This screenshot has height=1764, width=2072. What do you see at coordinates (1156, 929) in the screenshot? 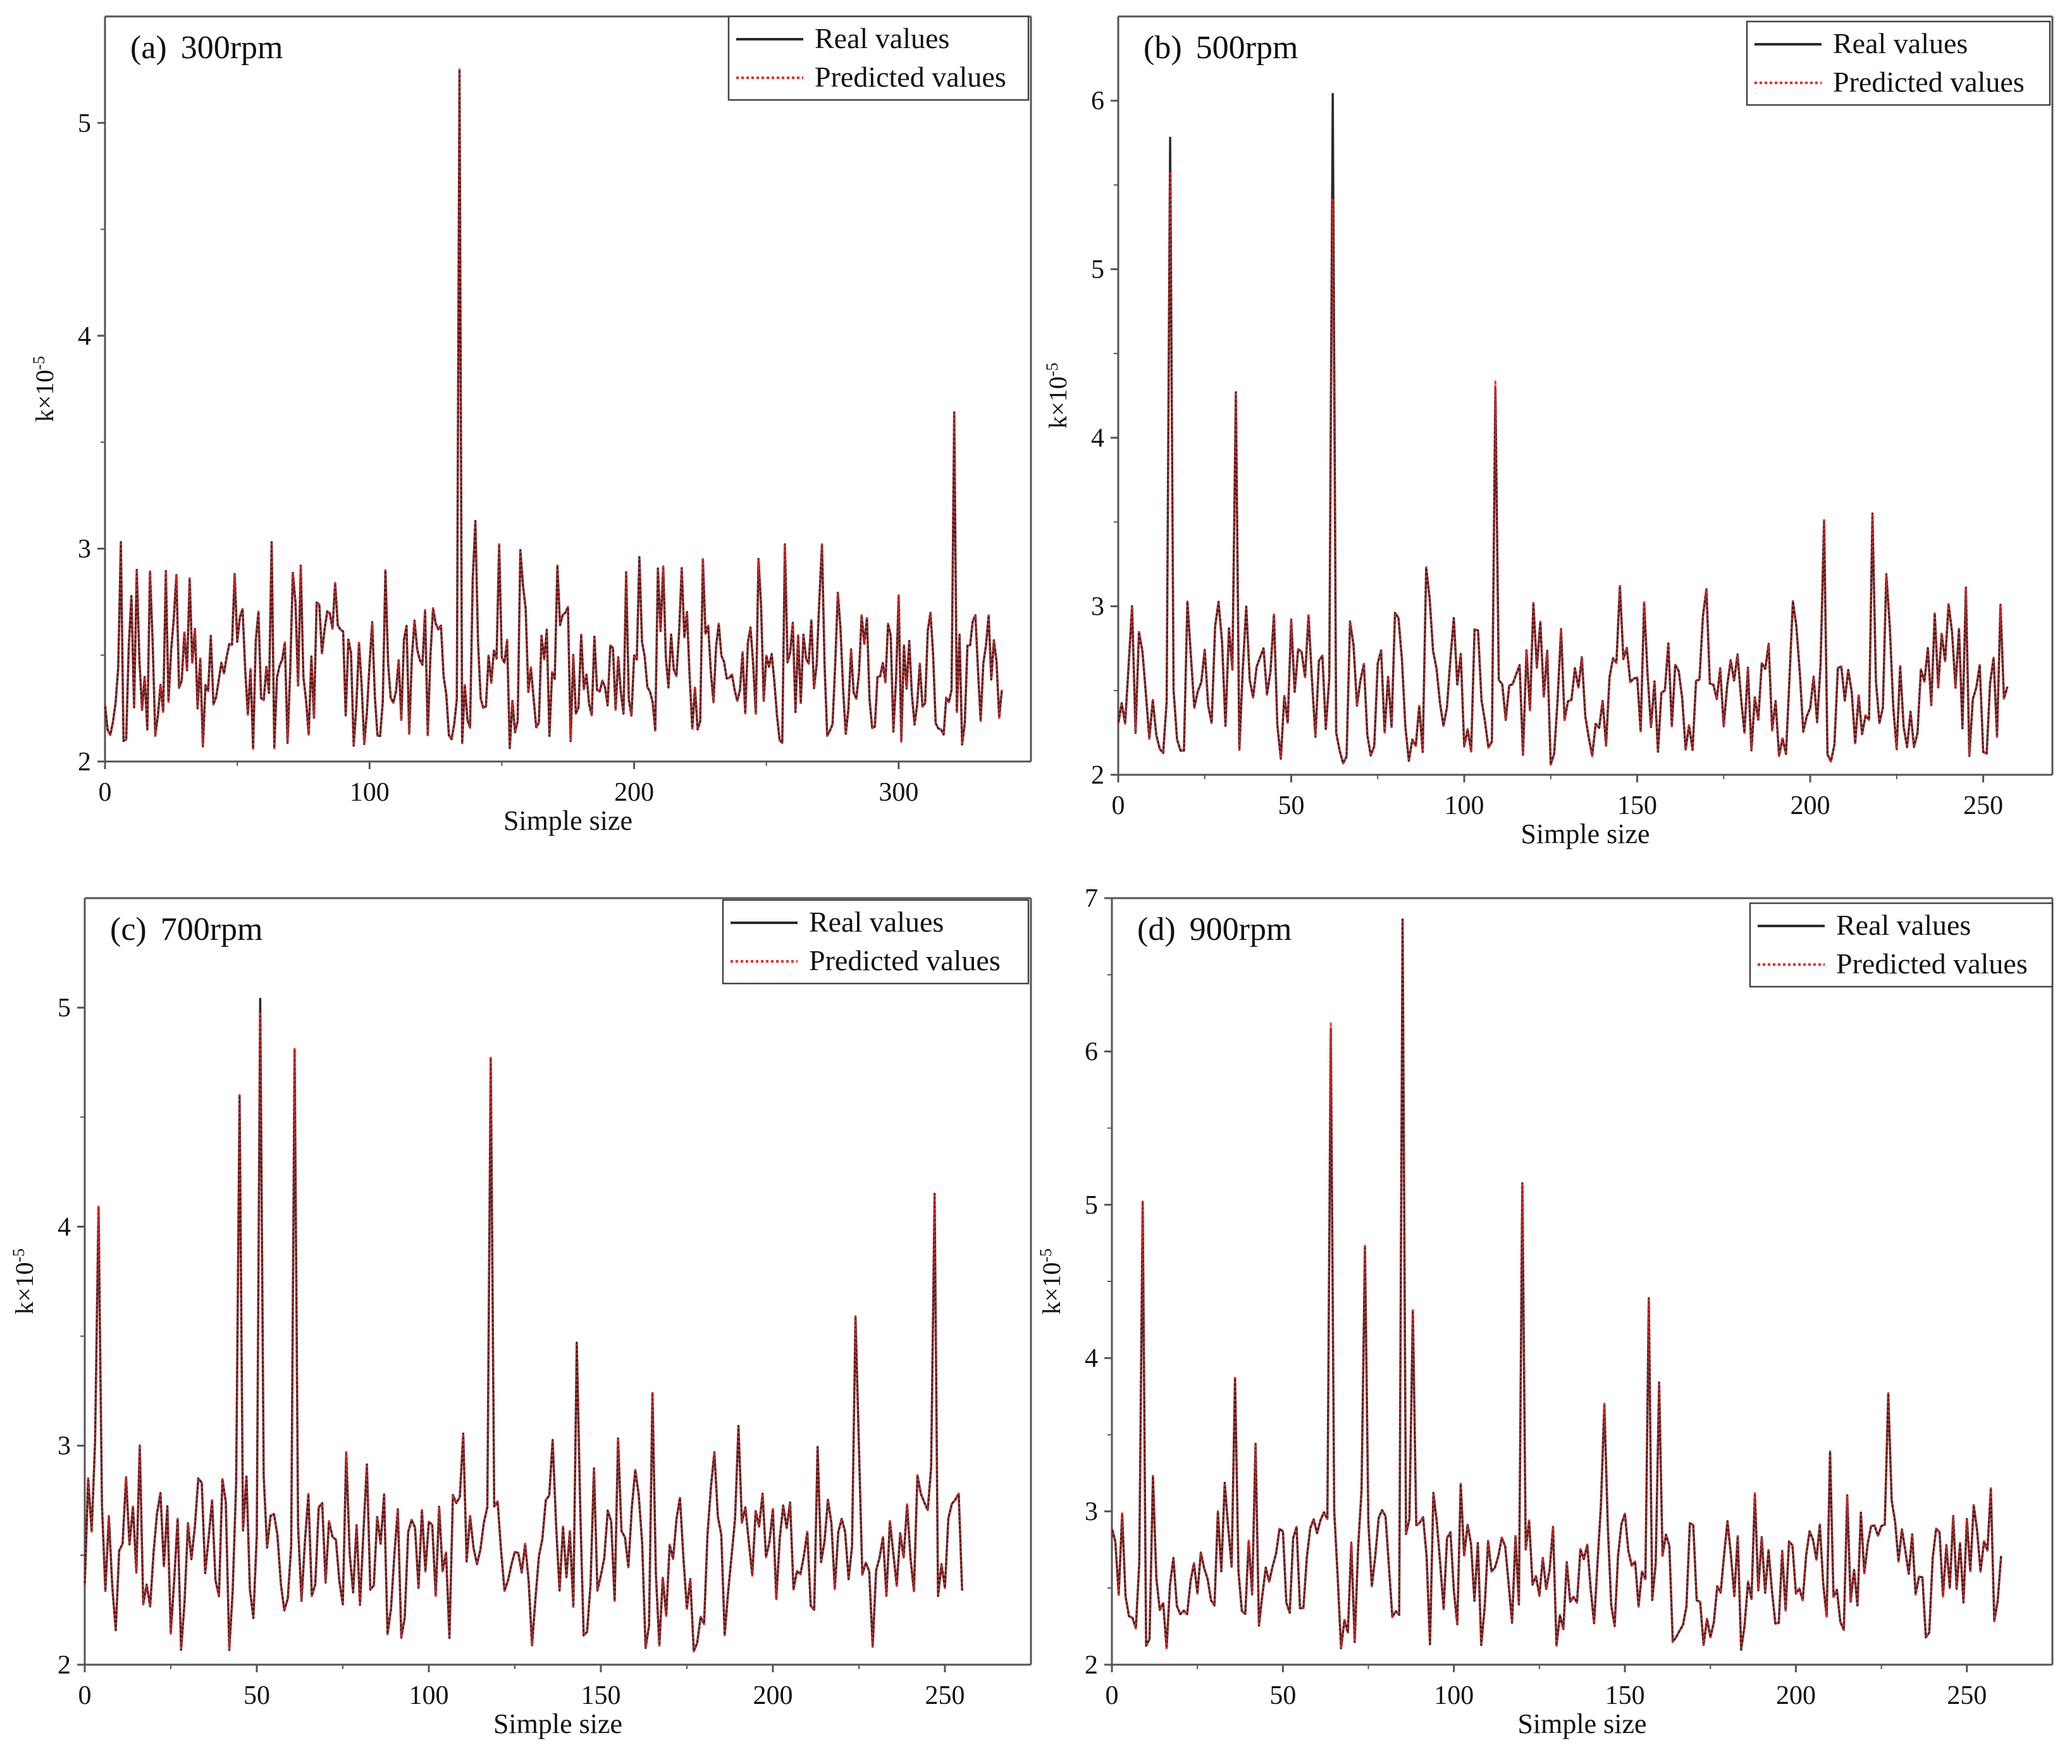
I see `panel-label: (d)` at bounding box center [1156, 929].